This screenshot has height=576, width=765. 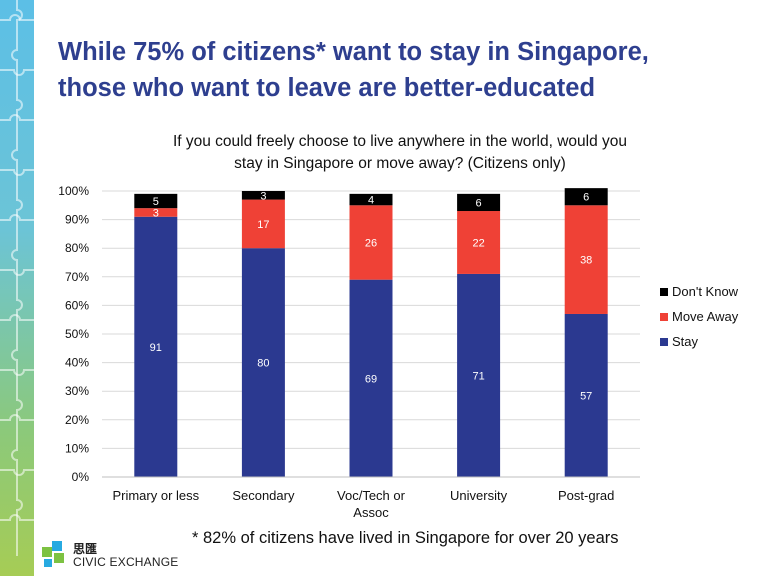 What do you see at coordinates (263, 225) in the screenshot?
I see `data-label: 17` at bounding box center [263, 225].